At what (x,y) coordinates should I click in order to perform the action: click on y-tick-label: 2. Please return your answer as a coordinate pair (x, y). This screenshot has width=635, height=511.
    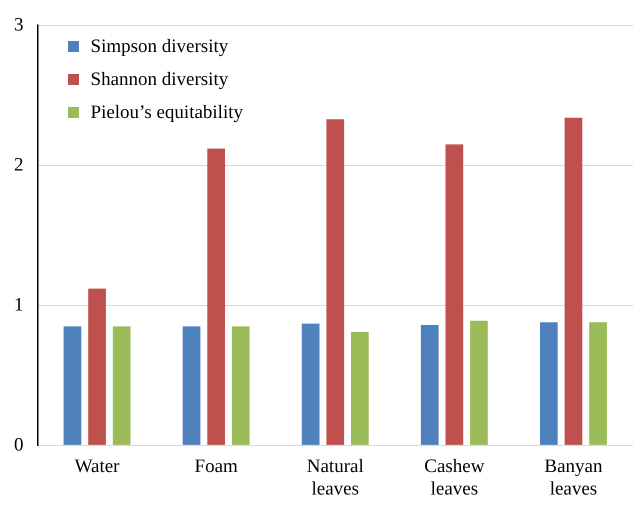
    Looking at the image, I should click on (19, 165).